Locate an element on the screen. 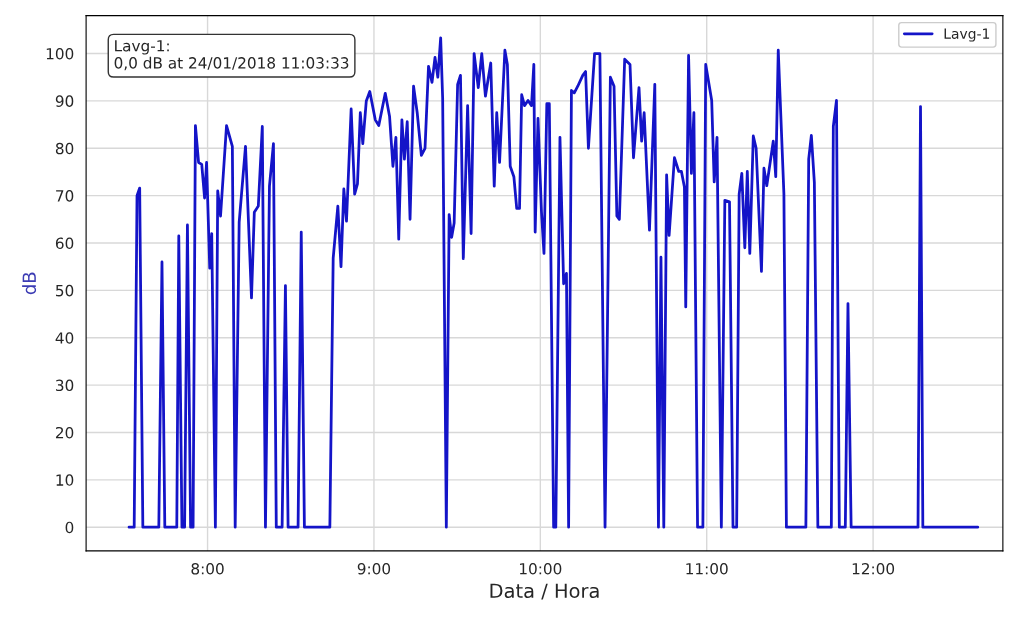 The height and width of the screenshot is (626, 1013). y-tick-label: 30 is located at coordinates (65, 385).